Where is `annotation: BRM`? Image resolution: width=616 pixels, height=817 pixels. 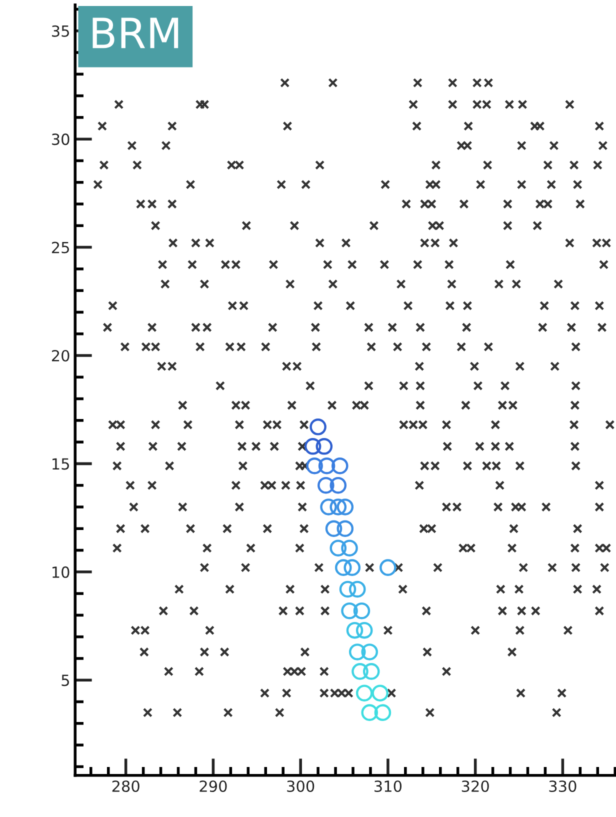 annotation: BRM is located at coordinates (135, 33).